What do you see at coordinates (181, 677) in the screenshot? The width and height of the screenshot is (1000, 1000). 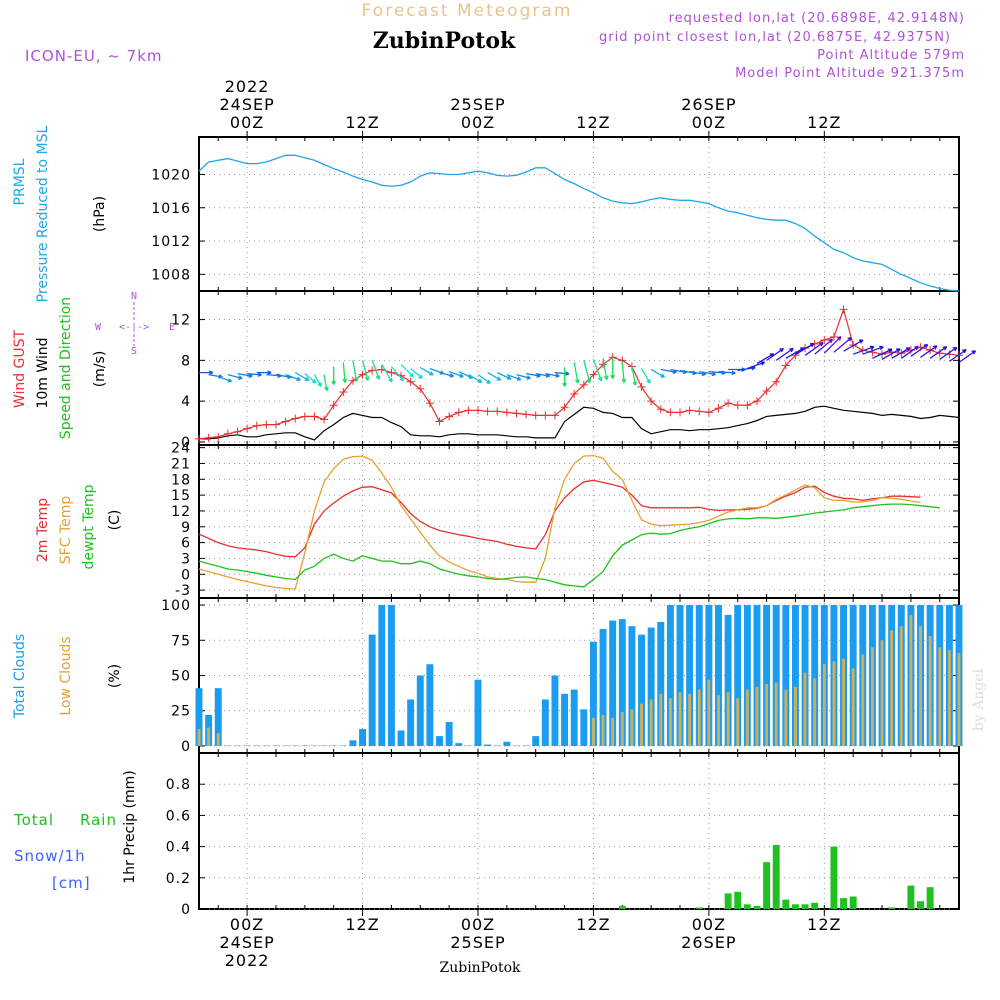 I see `y-tick-label: 50` at bounding box center [181, 677].